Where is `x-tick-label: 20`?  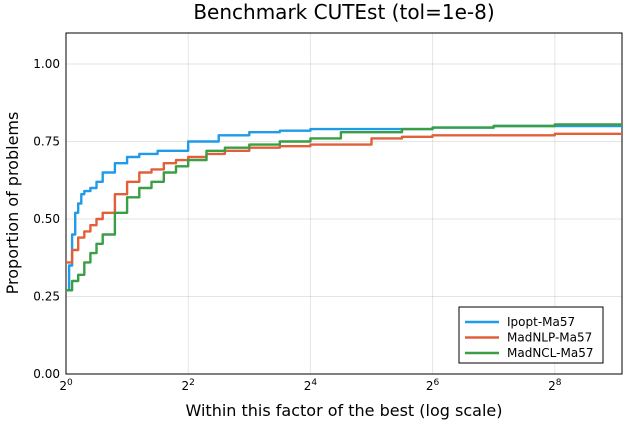 x-tick-label: 20 is located at coordinates (66, 385).